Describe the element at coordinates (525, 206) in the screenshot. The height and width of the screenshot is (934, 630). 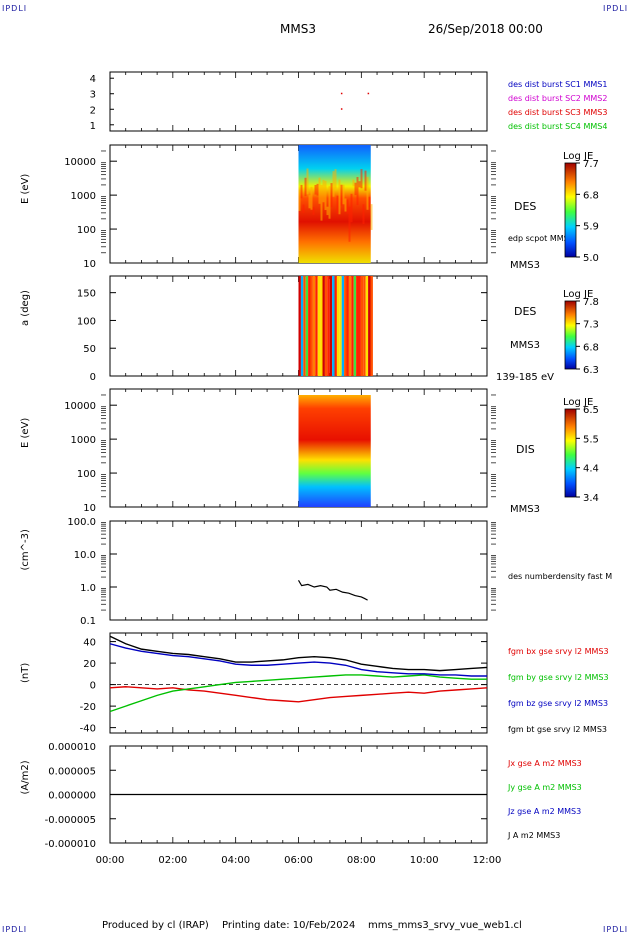
I see `des-energy-label: DES` at that location.